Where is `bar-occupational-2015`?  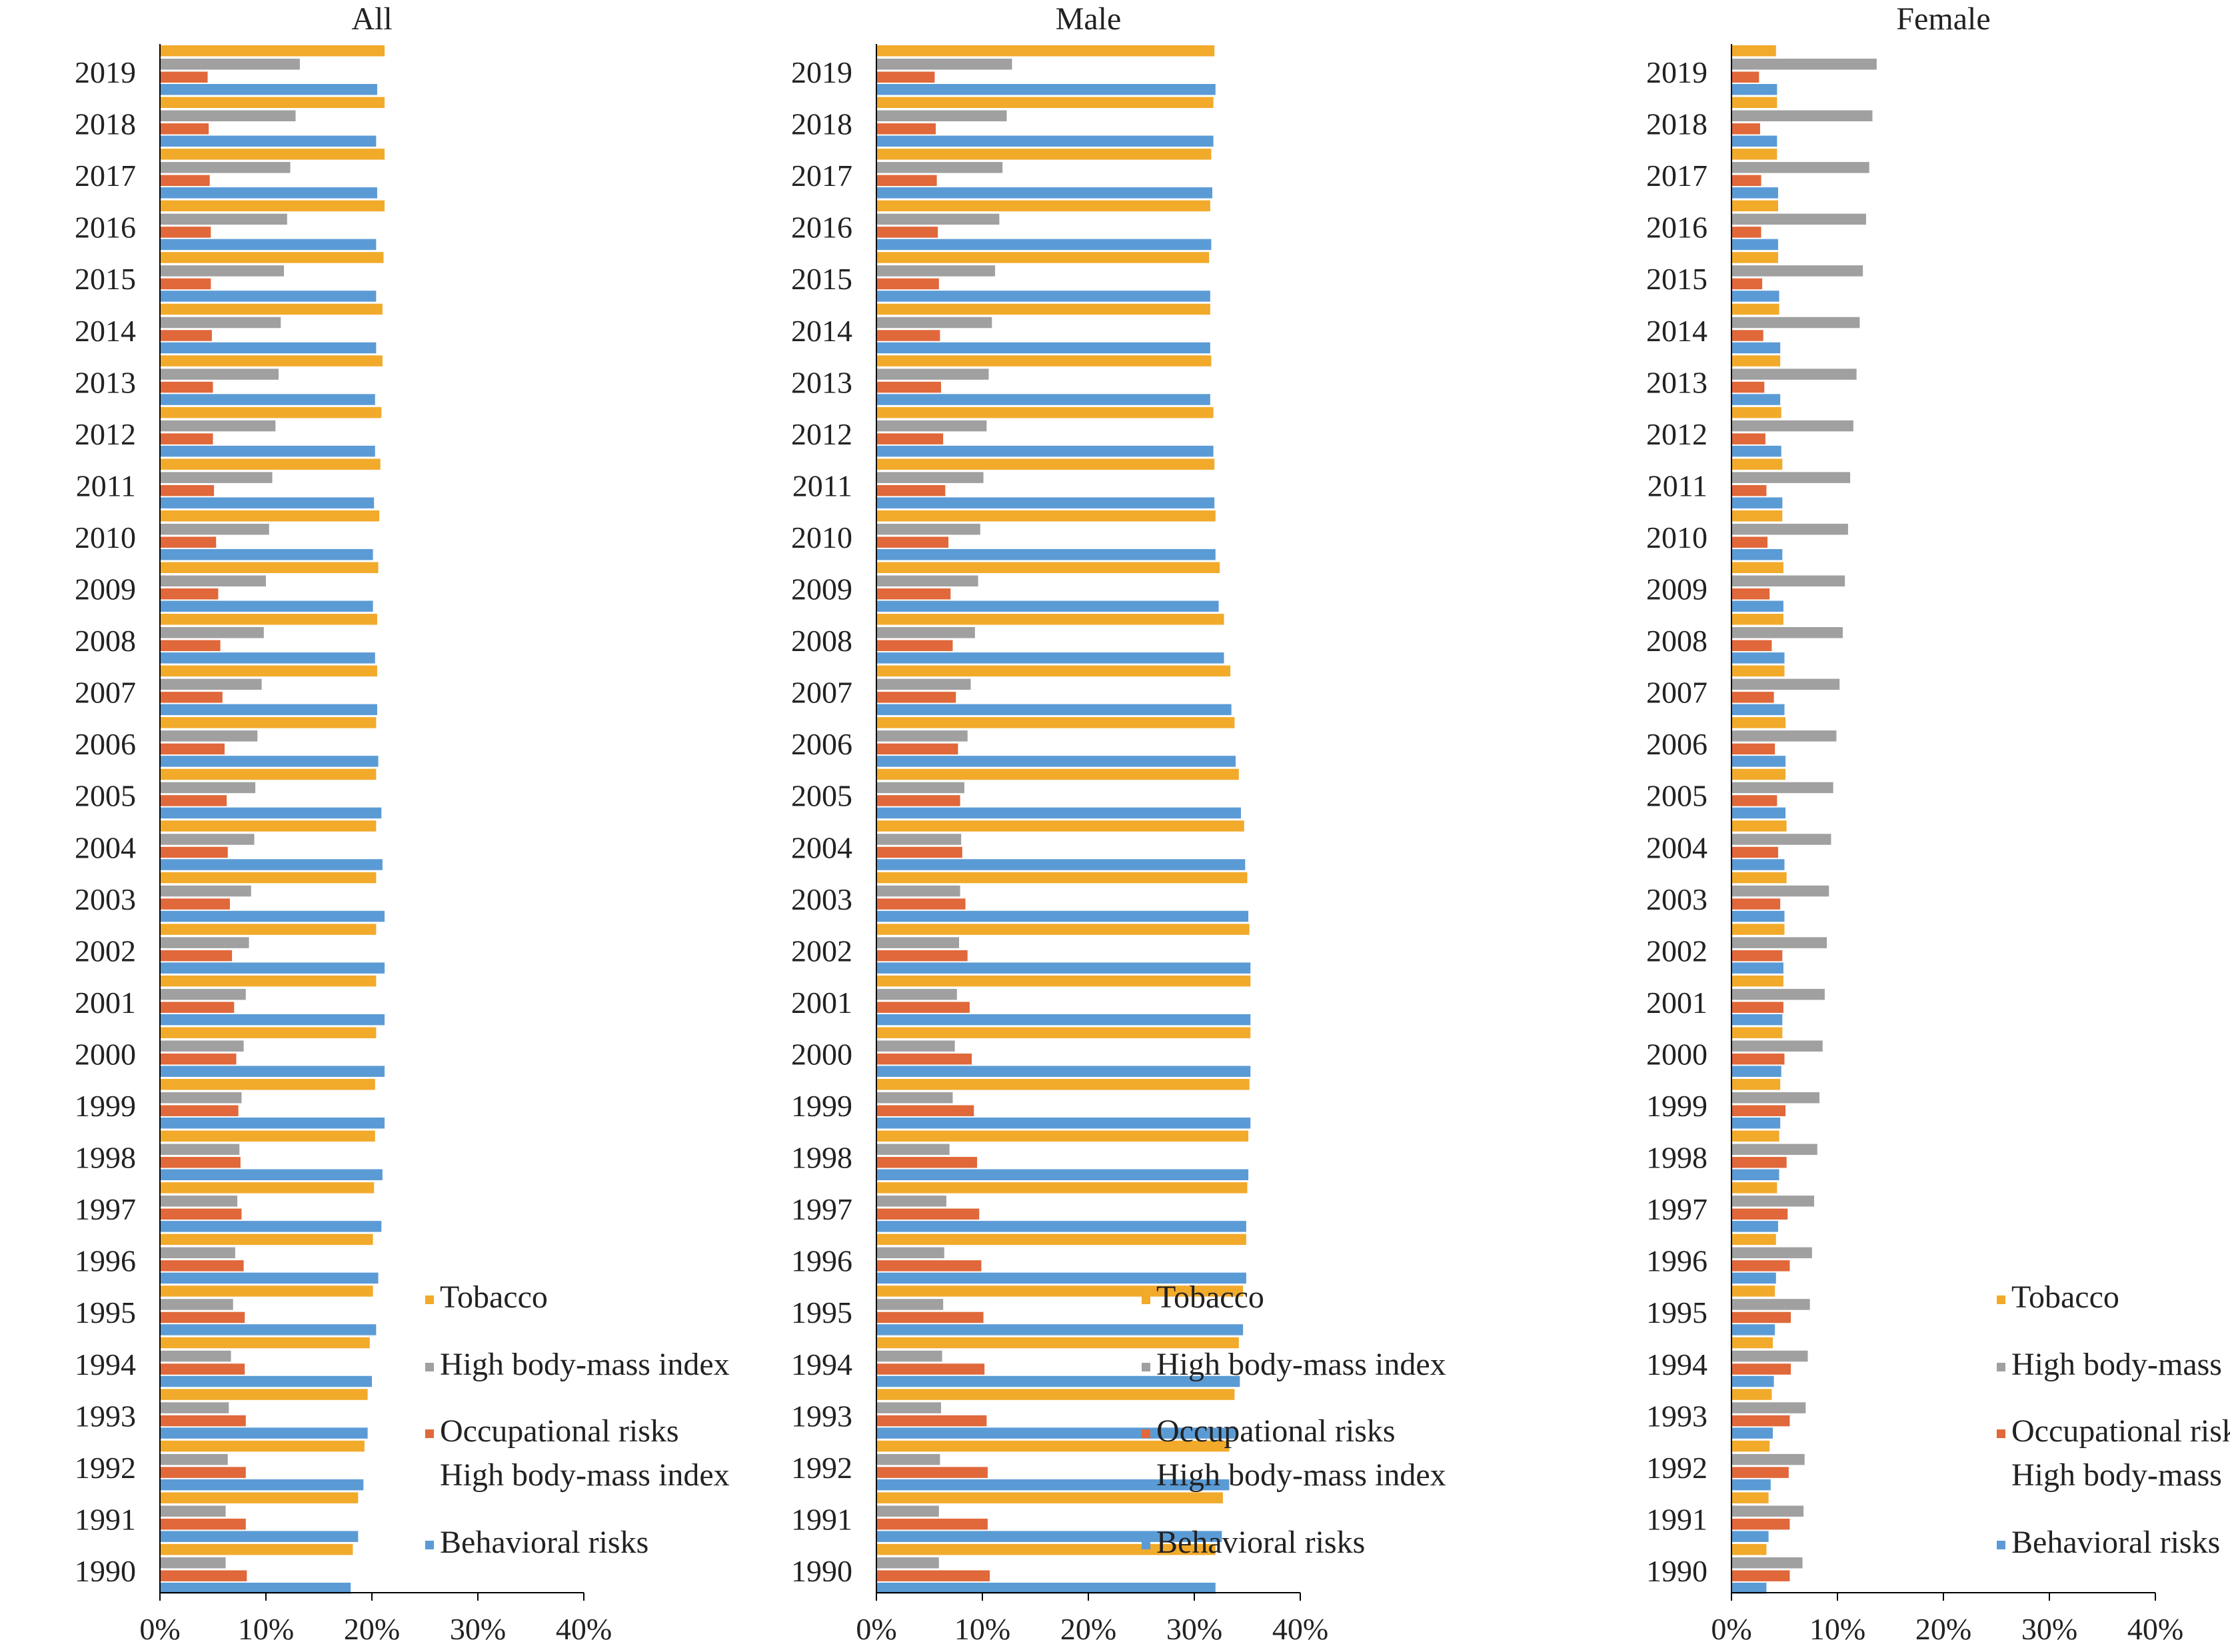 bar-occupational-2015 is located at coordinates (1747, 284).